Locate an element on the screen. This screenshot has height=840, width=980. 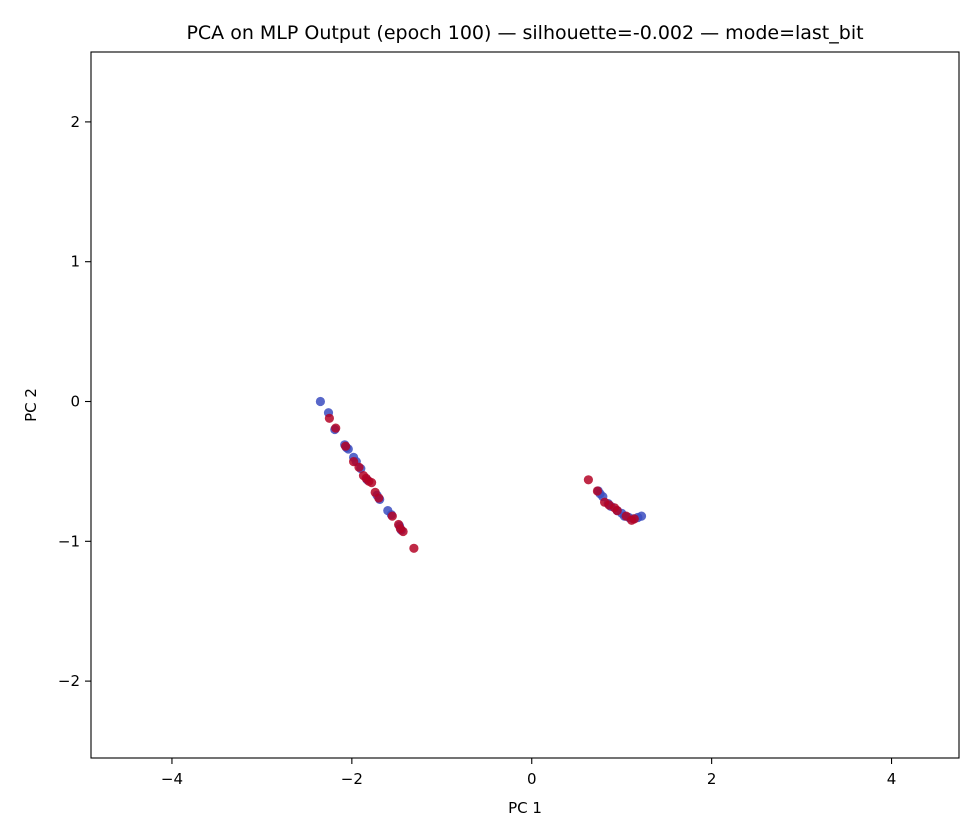
x-axis-ticks: −4 −2 0 2 4 is located at coordinates (528, 773).